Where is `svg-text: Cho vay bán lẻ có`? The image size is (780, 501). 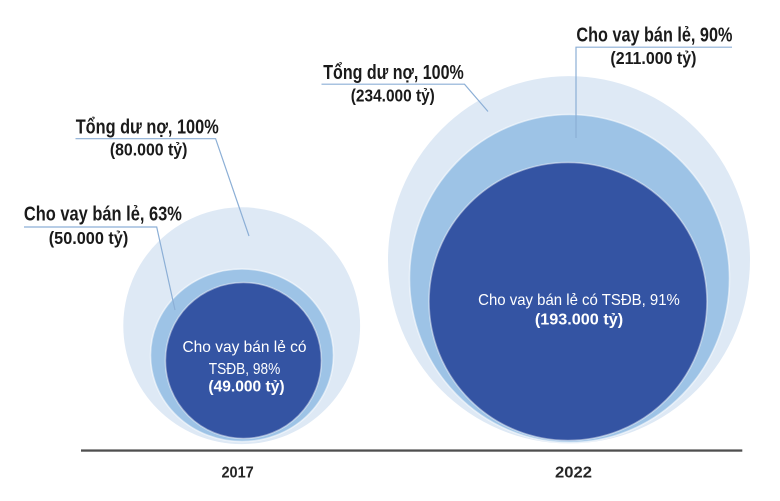
svg-text: Cho vay bán lẻ có is located at coordinates (245, 347).